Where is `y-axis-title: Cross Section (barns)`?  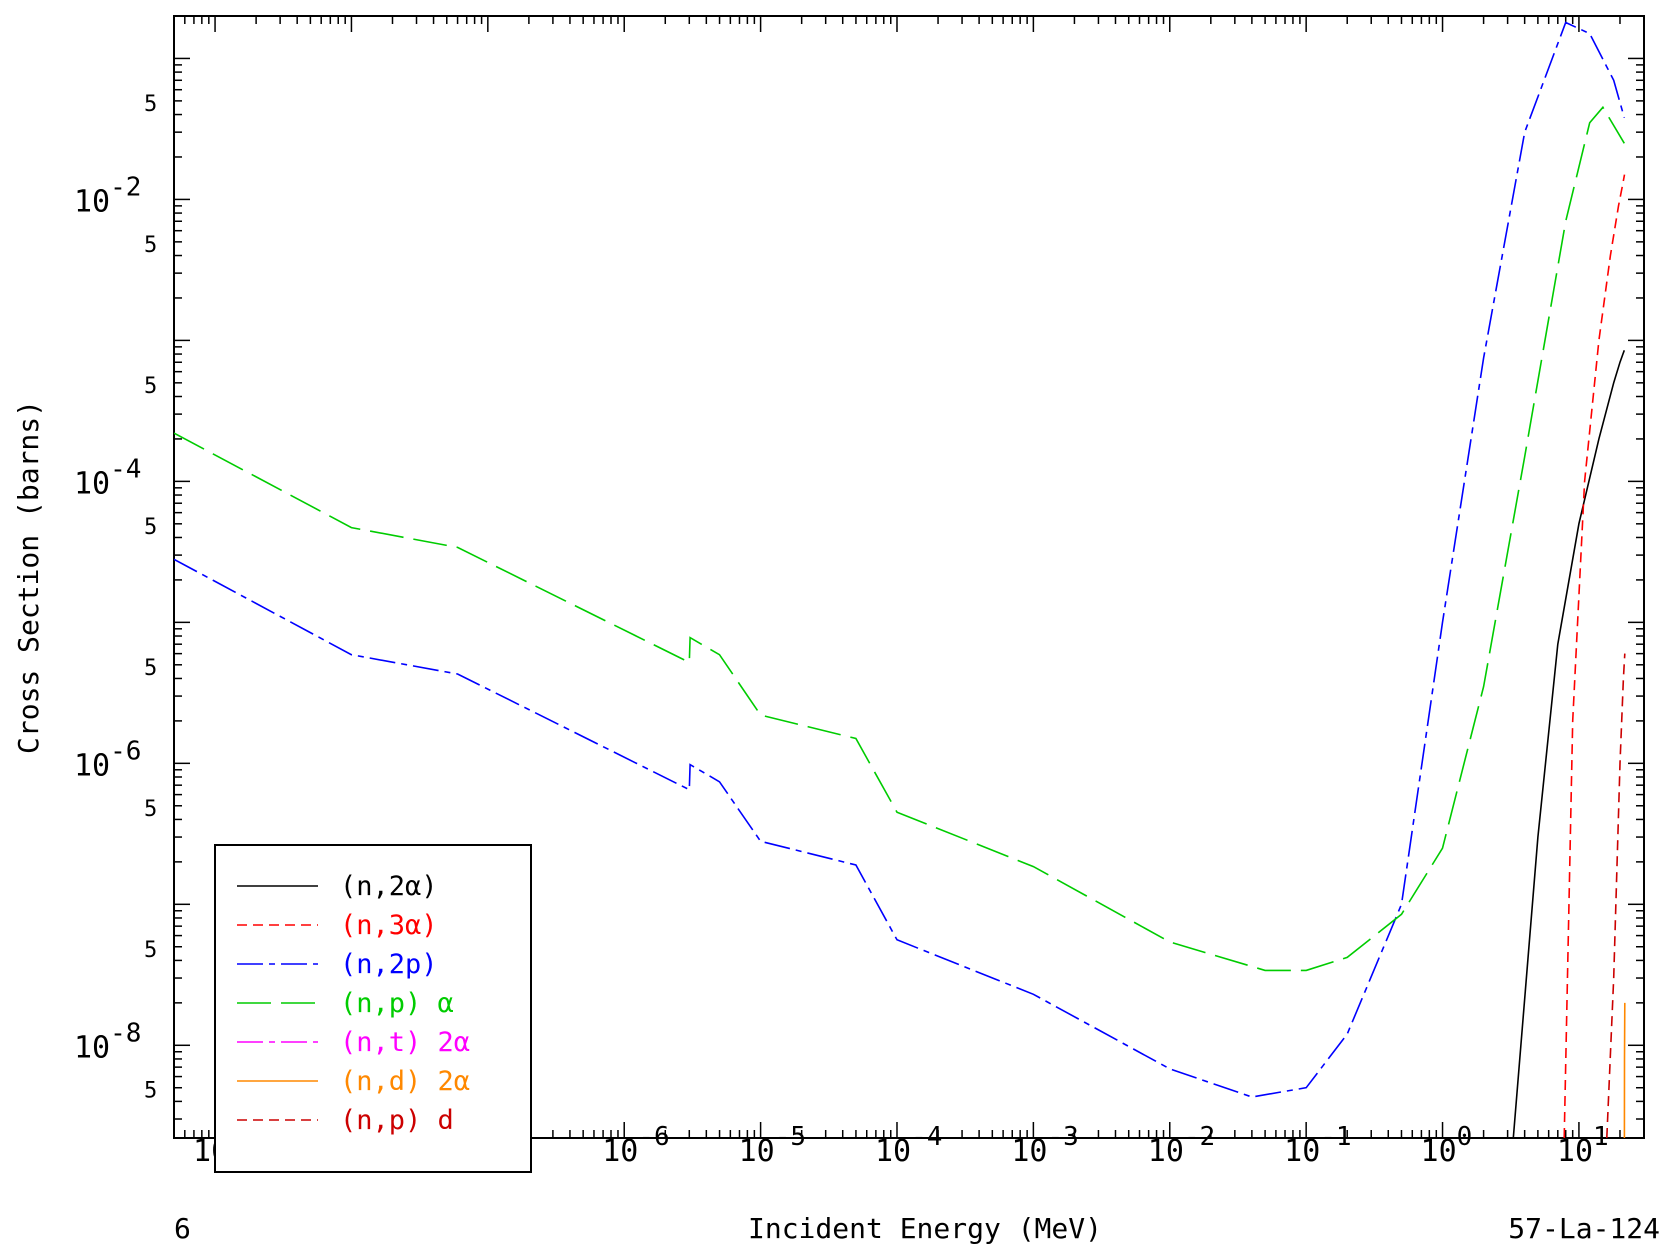 y-axis-title: Cross Section (barns) is located at coordinates (28, 577).